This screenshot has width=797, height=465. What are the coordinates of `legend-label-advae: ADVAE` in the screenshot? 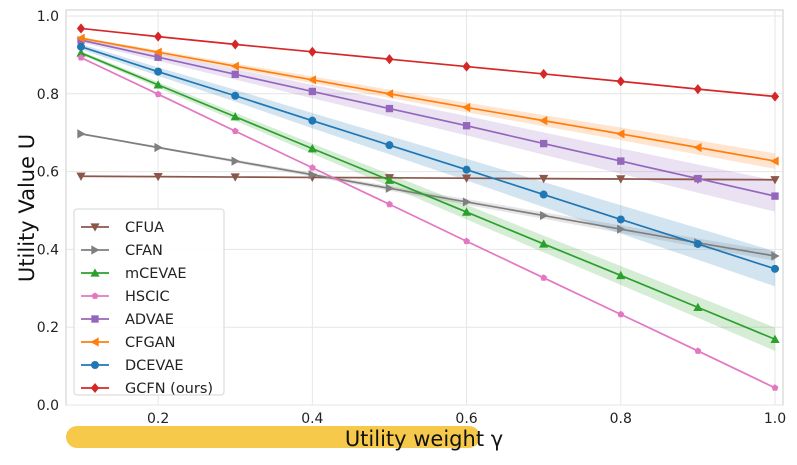 It's located at (149, 320).